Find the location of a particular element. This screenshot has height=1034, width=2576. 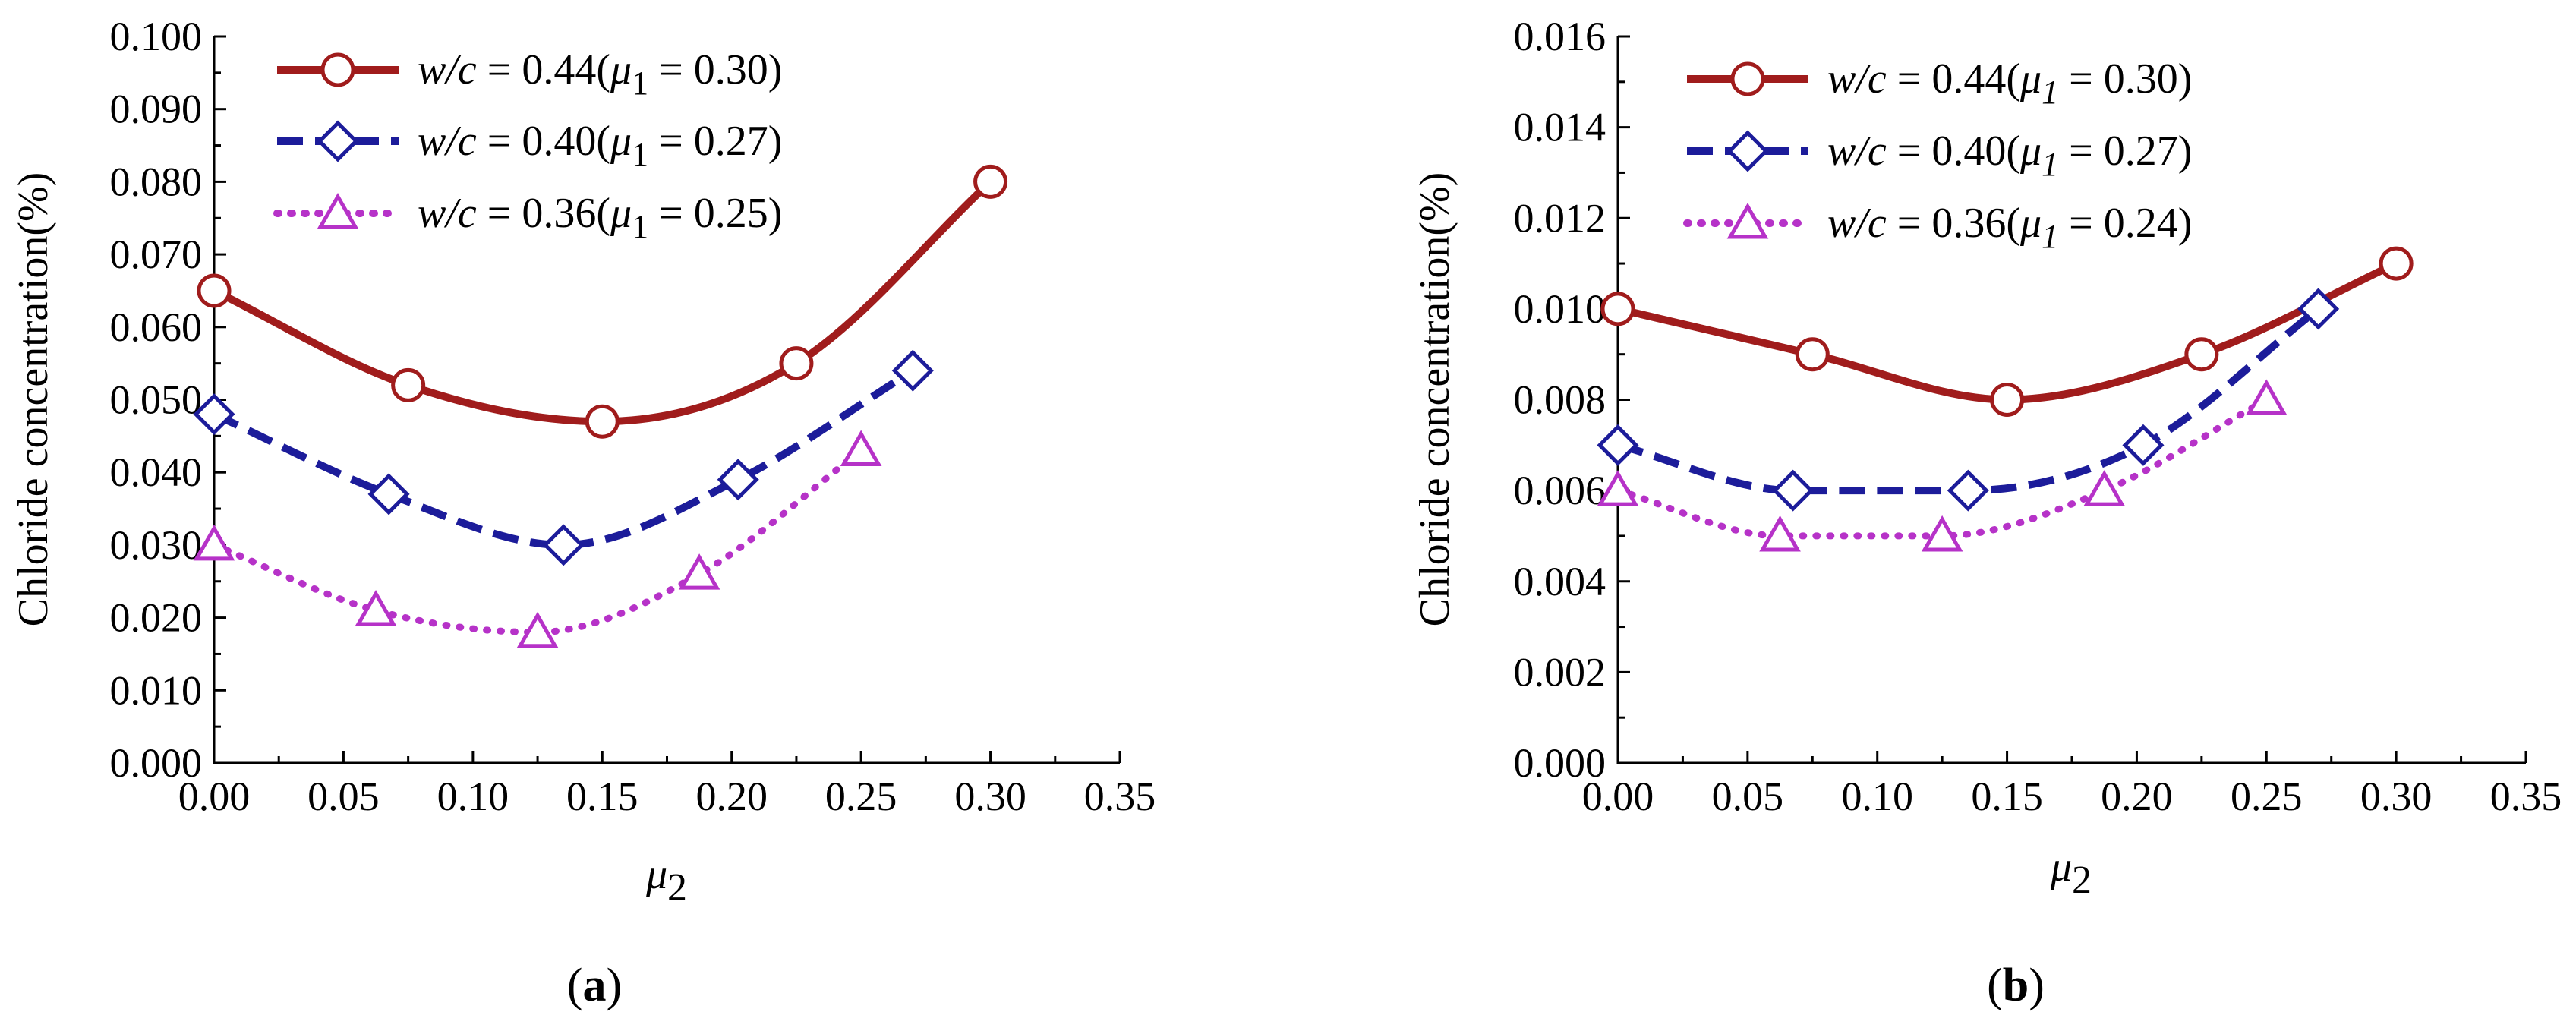

series-line-diamond is located at coordinates (563, 458).